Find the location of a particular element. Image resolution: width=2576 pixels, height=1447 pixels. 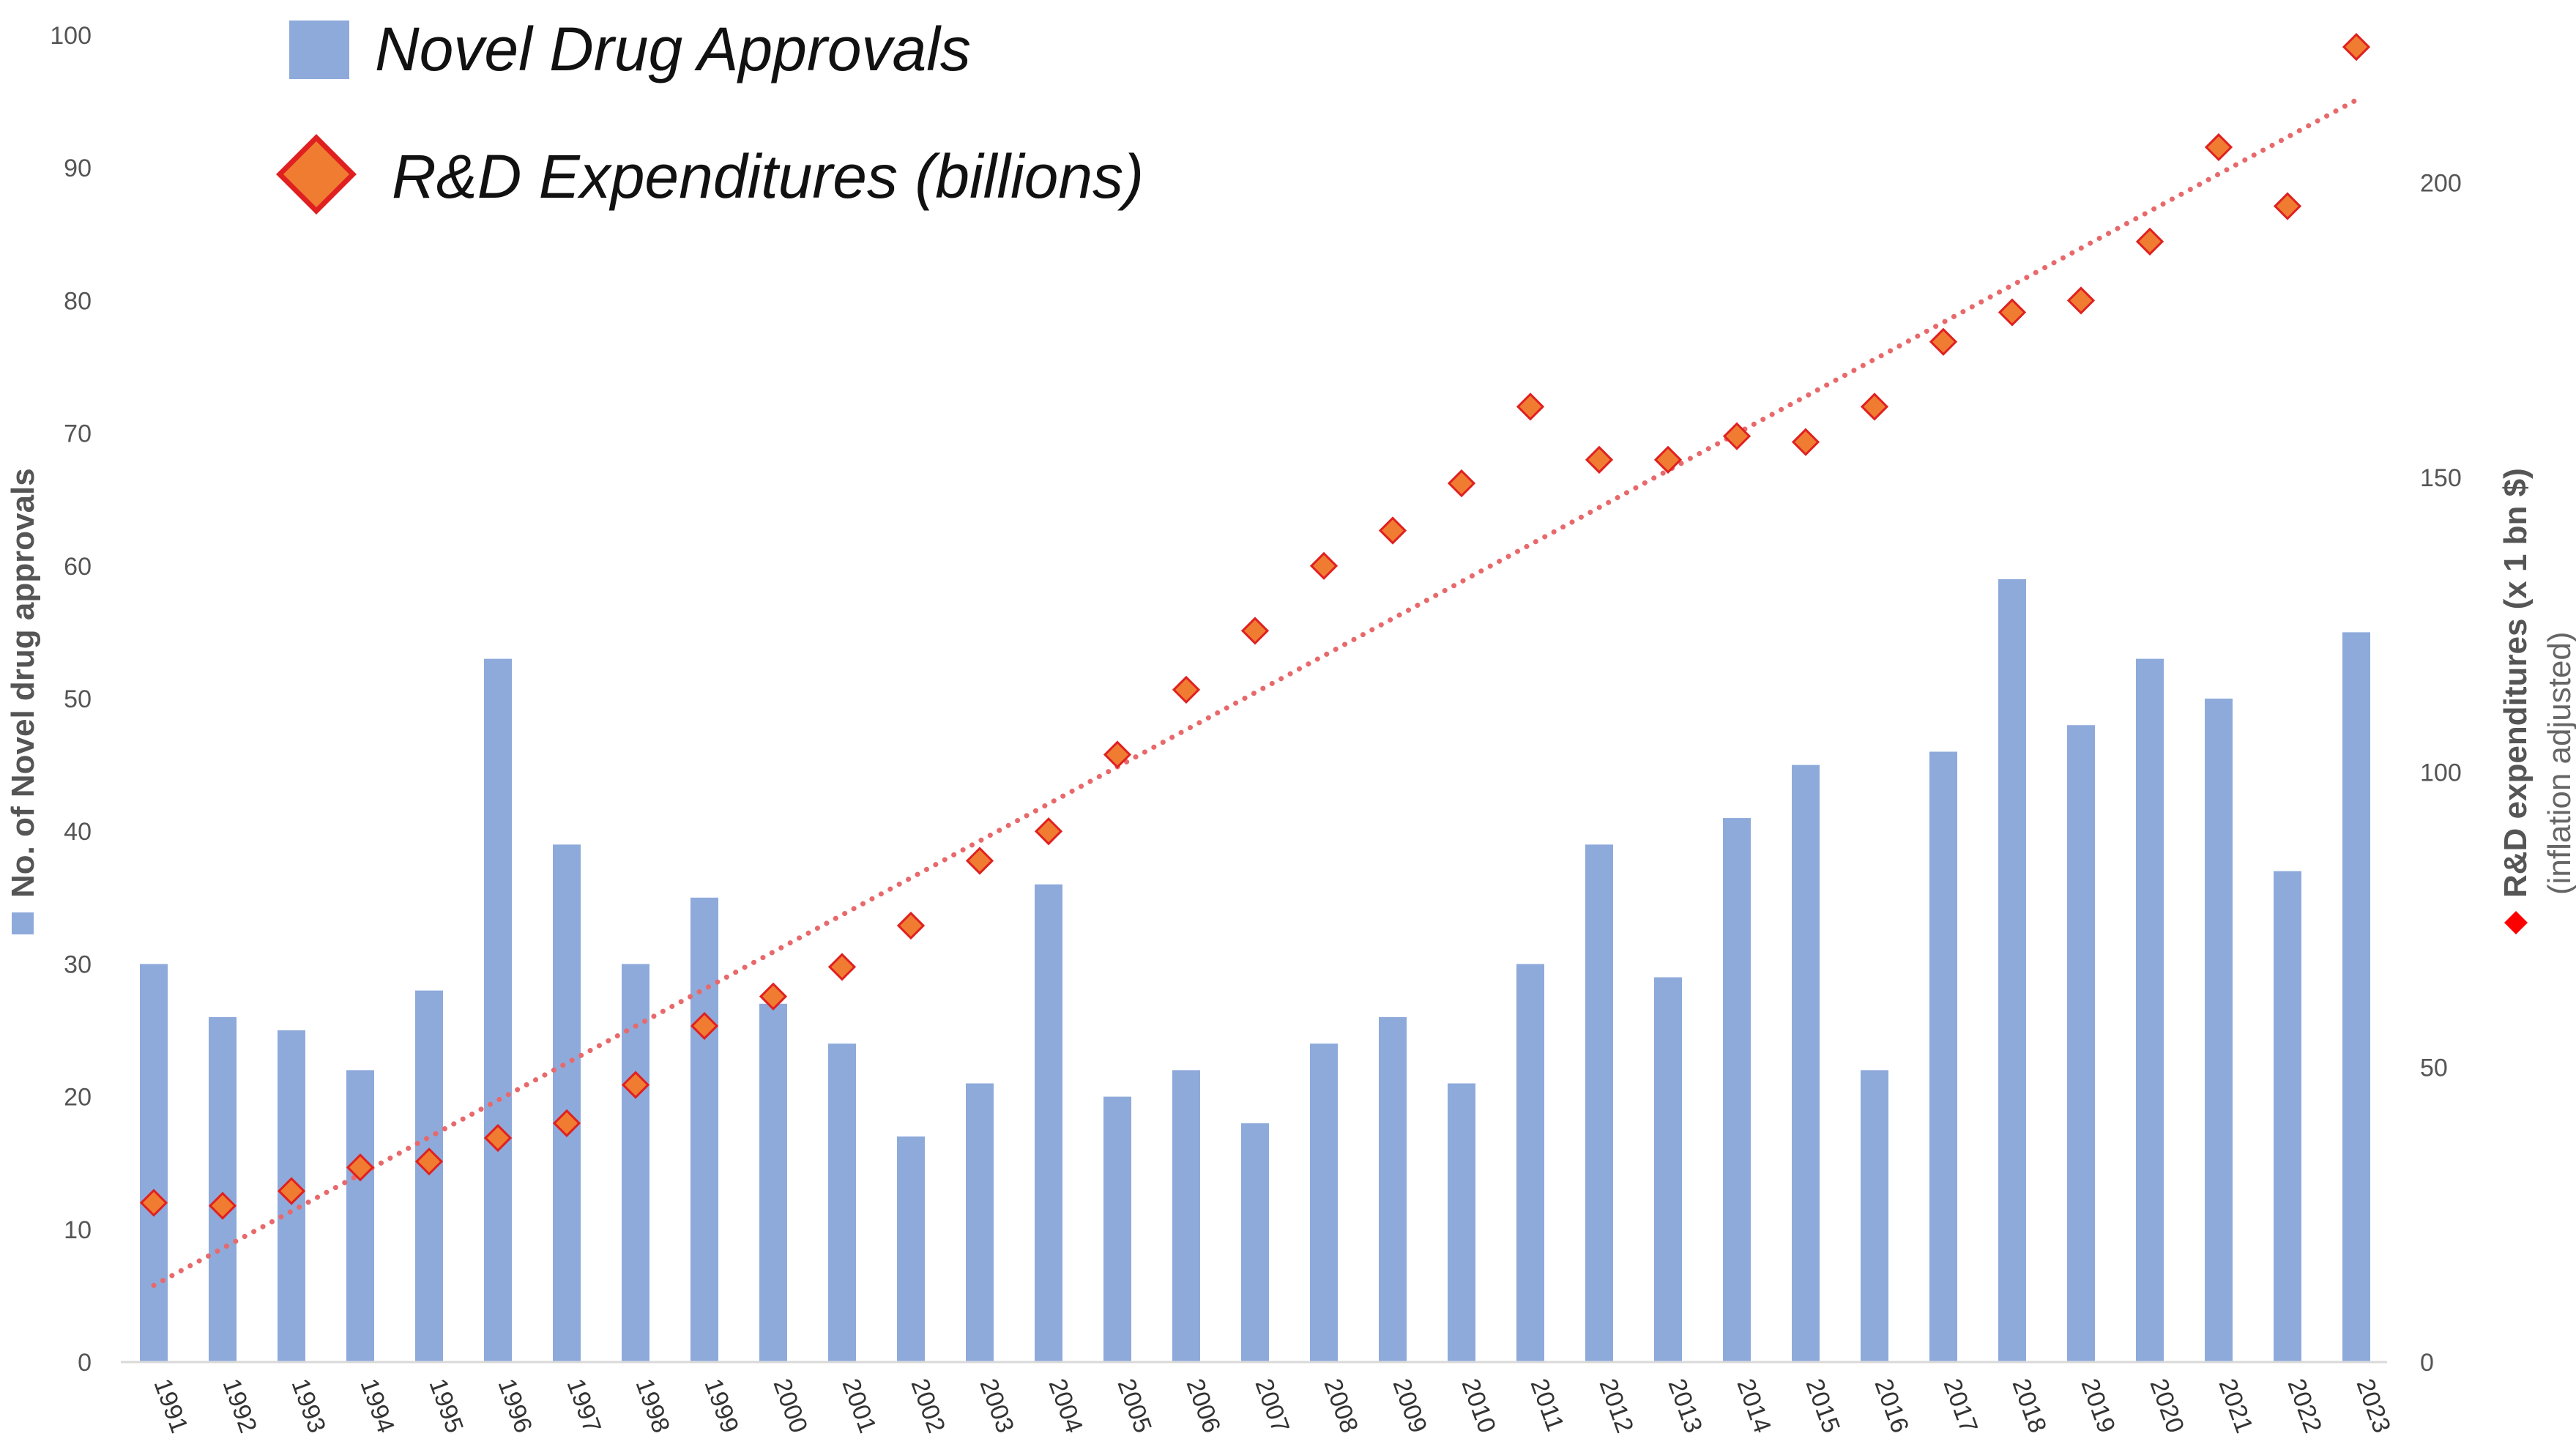

x-tick-label: 2009 is located at coordinates (1409, 1406).